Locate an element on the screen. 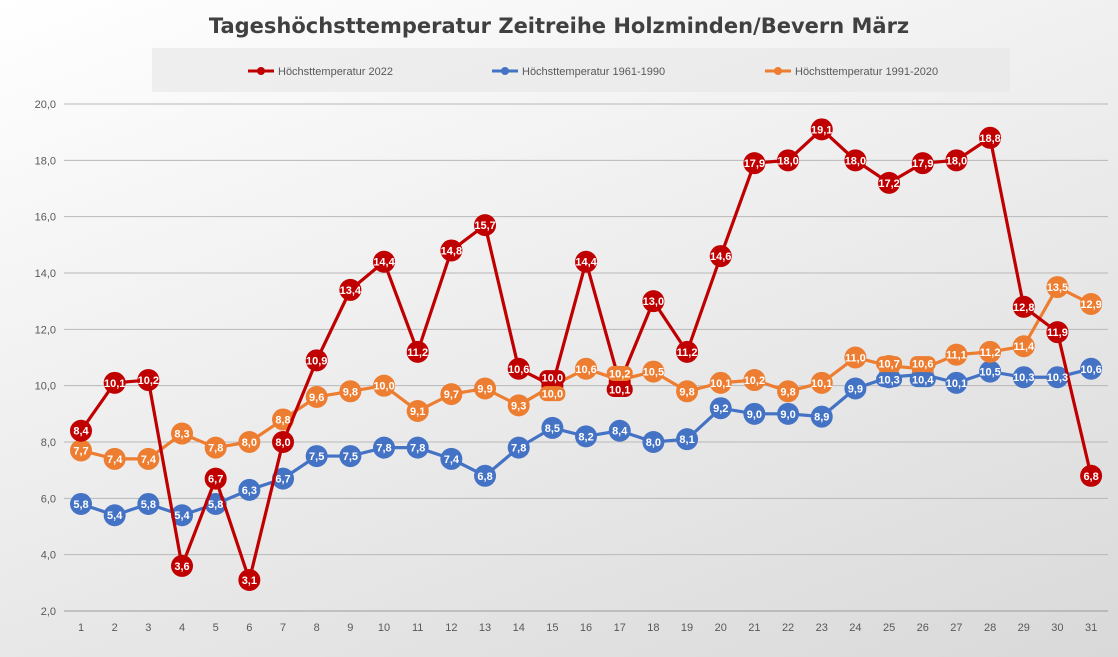 This screenshot has height=657, width=1118. x-tick-label: 15 is located at coordinates (552, 628).